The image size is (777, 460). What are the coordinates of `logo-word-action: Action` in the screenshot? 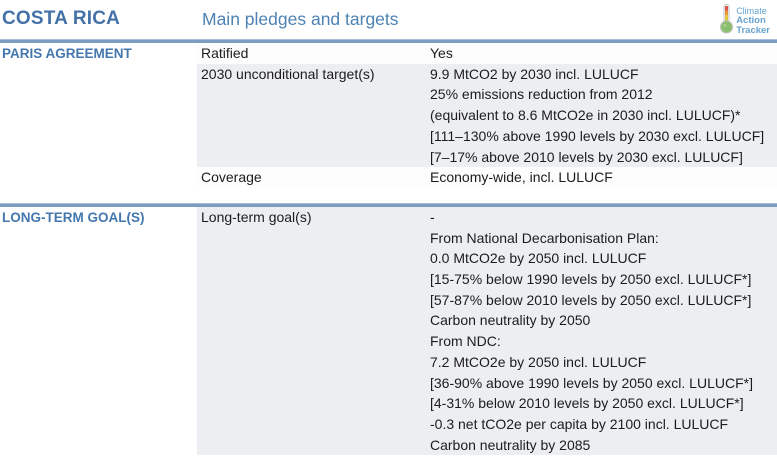 It's located at (751, 21).